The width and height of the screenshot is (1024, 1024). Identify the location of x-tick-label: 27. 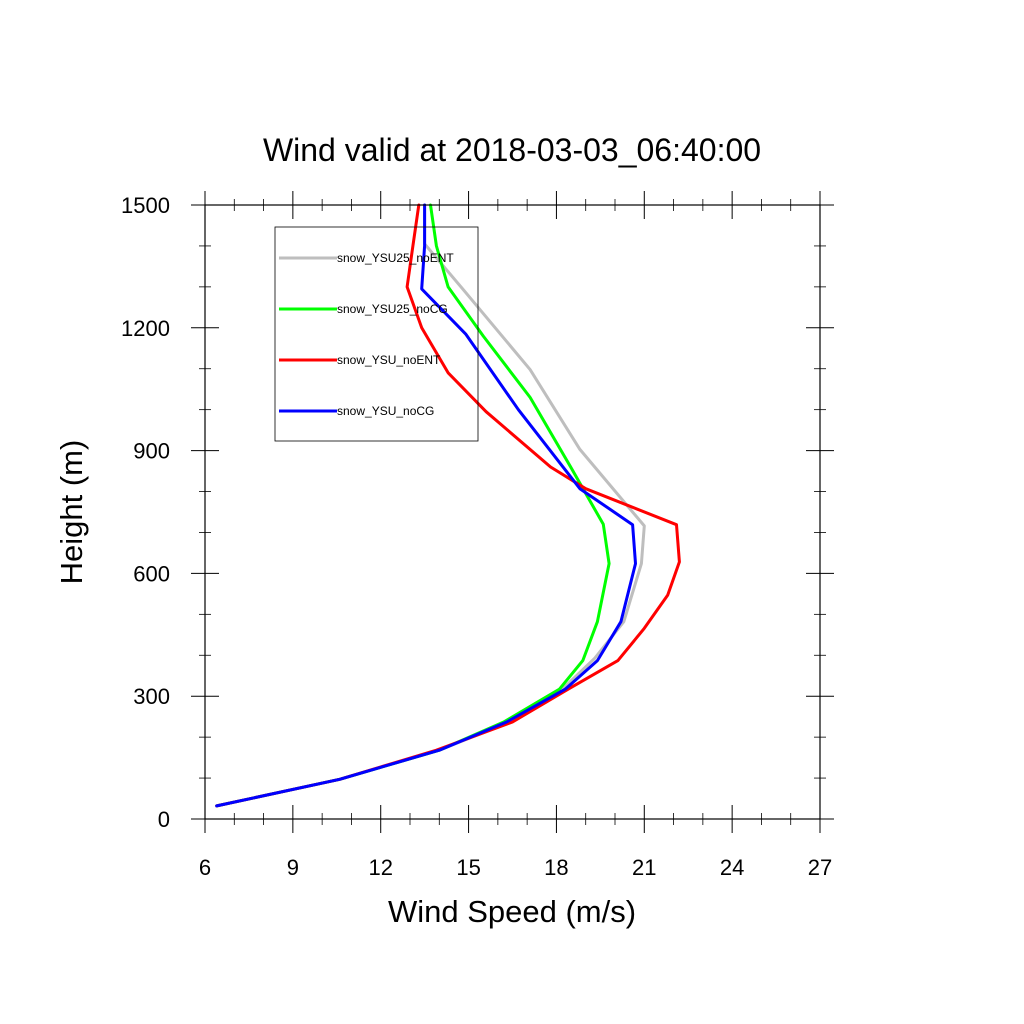
(820, 867).